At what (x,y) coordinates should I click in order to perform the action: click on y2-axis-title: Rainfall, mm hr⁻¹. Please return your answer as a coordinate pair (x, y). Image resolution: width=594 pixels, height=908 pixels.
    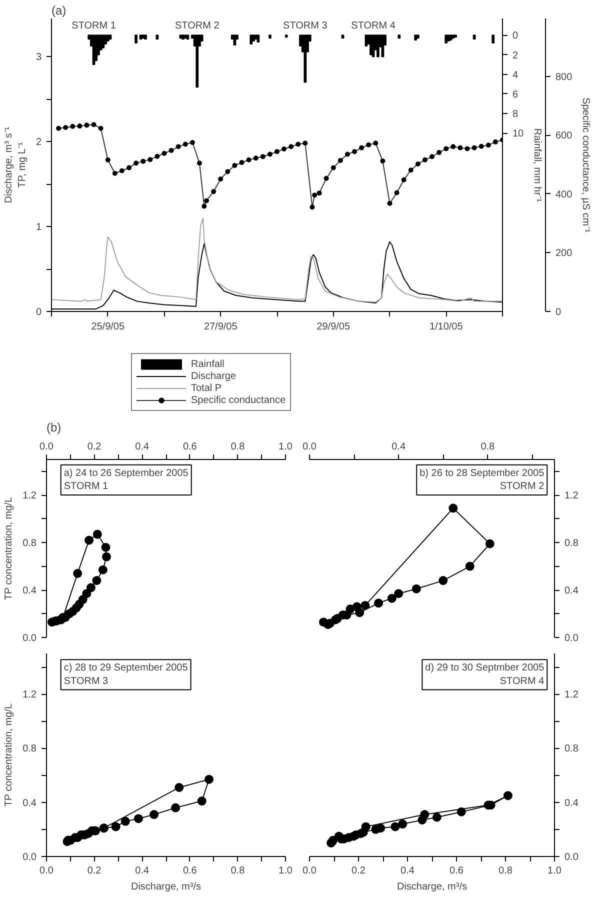
    Looking at the image, I should click on (537, 165).